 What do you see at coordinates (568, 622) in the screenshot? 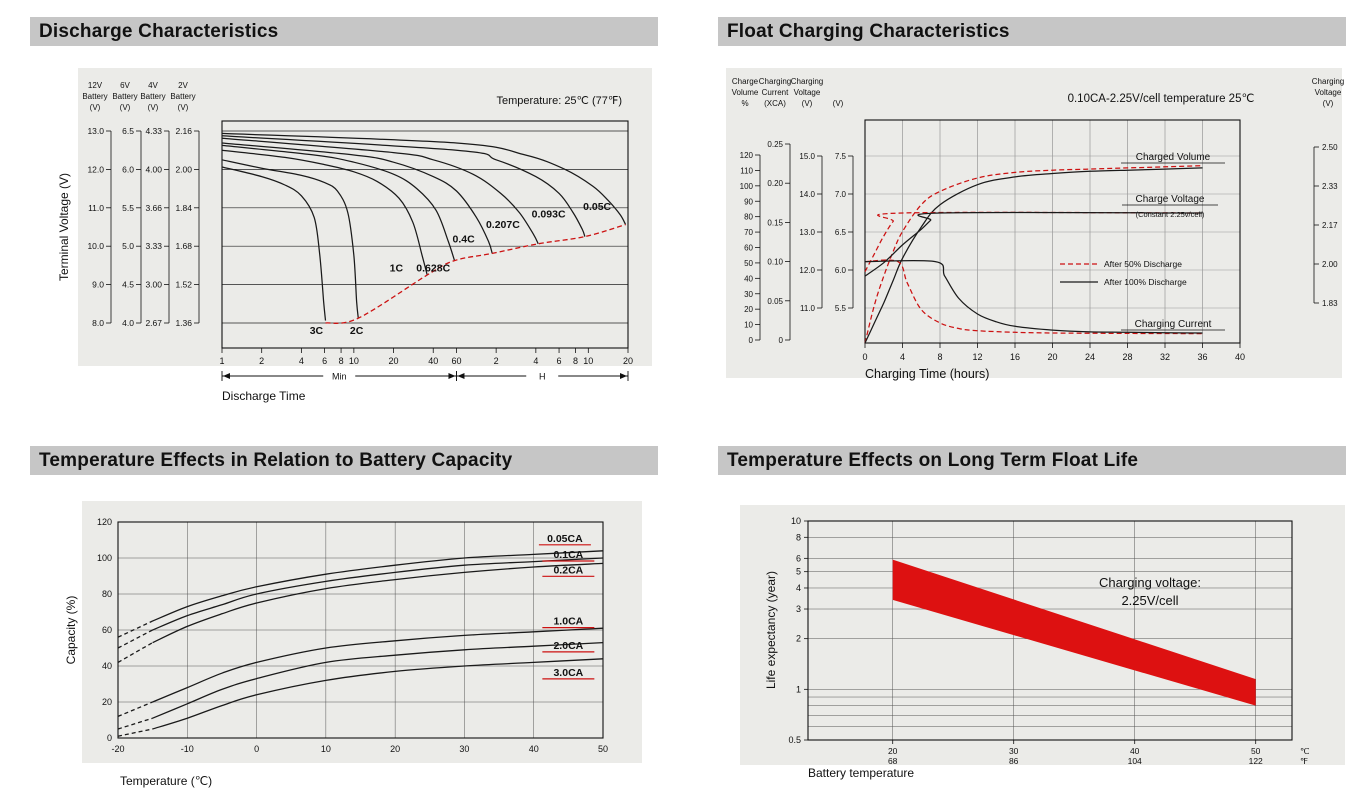
I see `svg-text: 1.0CA` at bounding box center [568, 622].